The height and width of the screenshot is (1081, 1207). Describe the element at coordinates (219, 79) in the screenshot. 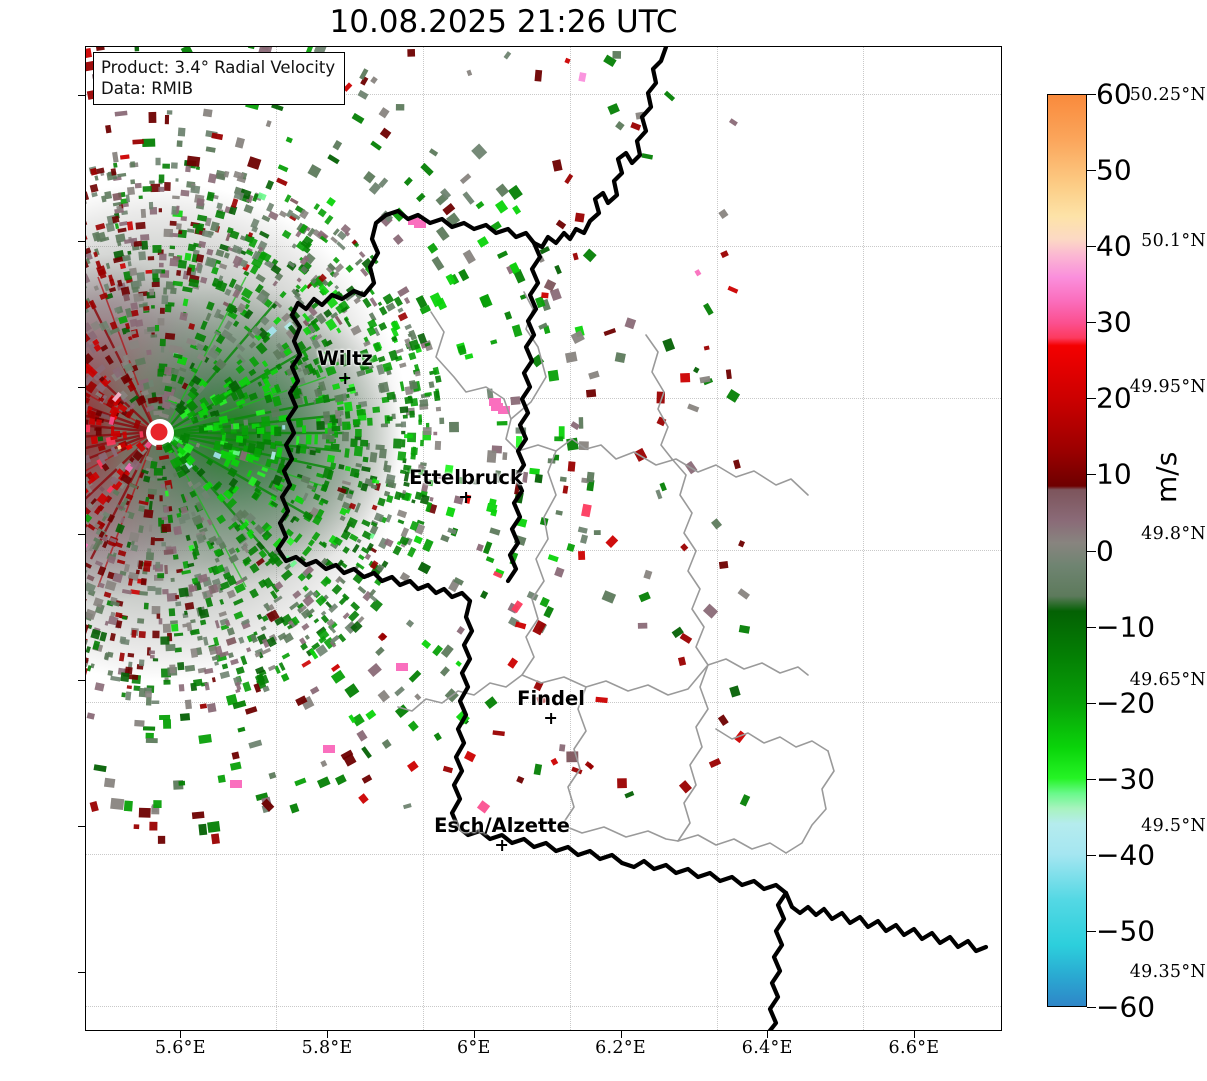

I see `product-info-box: Product: 3.4° Radial Velocity Data: RMIB` at that location.